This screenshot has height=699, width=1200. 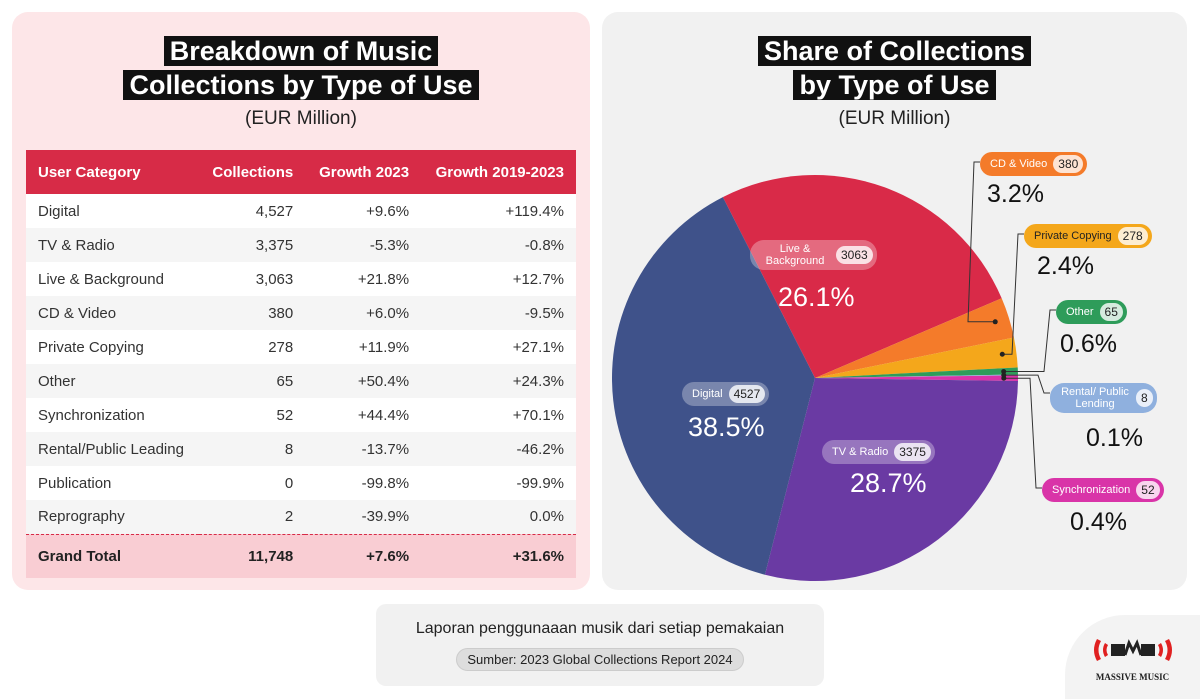 What do you see at coordinates (538, 381) in the screenshot?
I see `table-cell: +24.3%` at bounding box center [538, 381].